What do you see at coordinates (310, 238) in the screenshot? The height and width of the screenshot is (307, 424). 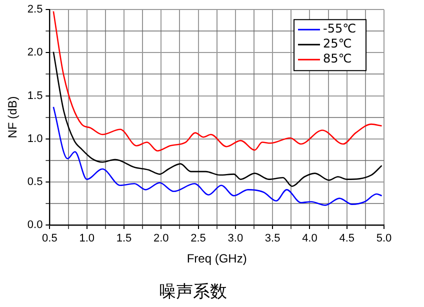 I see `x-tick-label: 4.0` at bounding box center [310, 238].